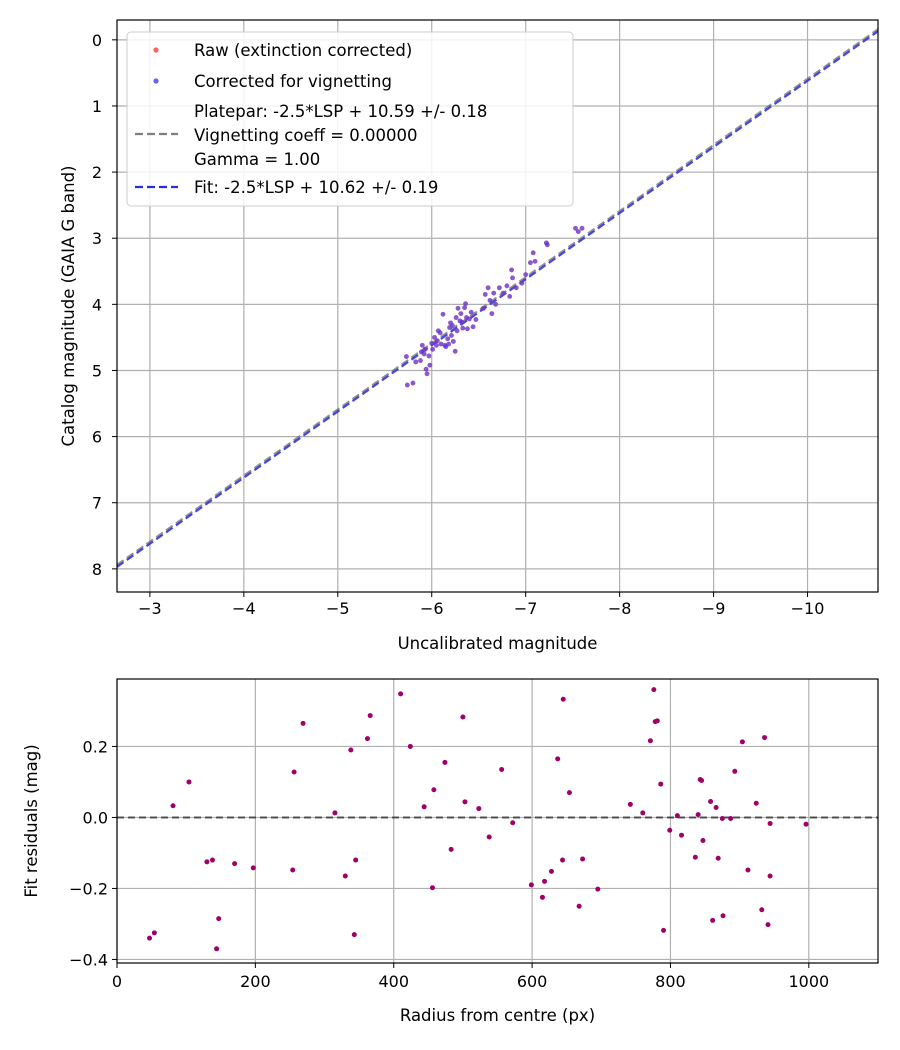  Describe the element at coordinates (497, 1015) in the screenshot. I see `x-axis-label: Radius from centre (px)` at that location.